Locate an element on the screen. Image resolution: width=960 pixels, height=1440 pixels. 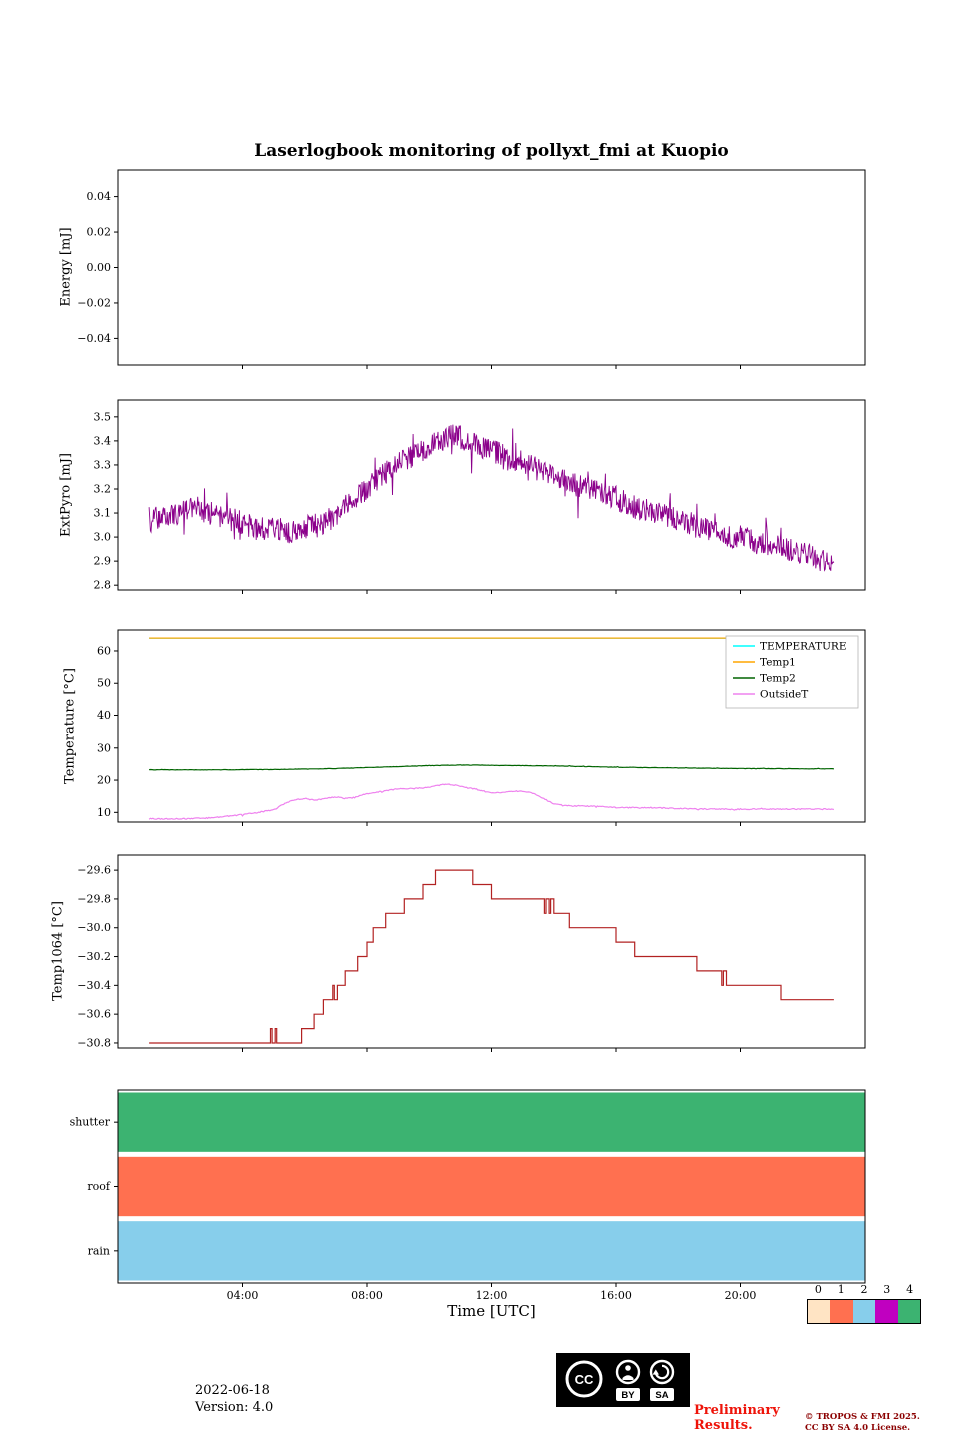
status-bar-roof is located at coordinates (491, 1186).